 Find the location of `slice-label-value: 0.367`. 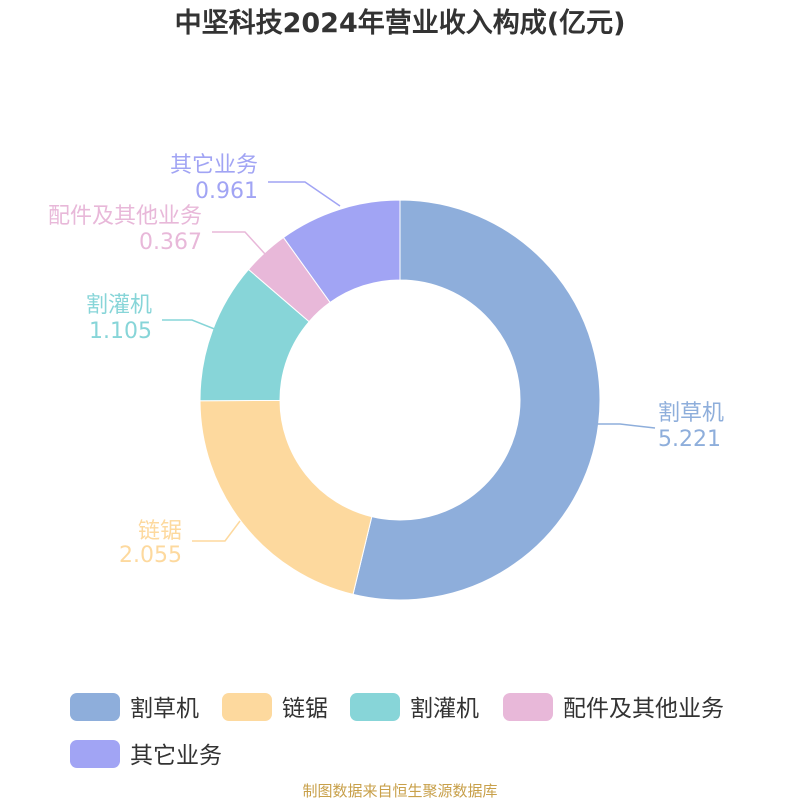

slice-label-value: 0.367 is located at coordinates (170, 242).